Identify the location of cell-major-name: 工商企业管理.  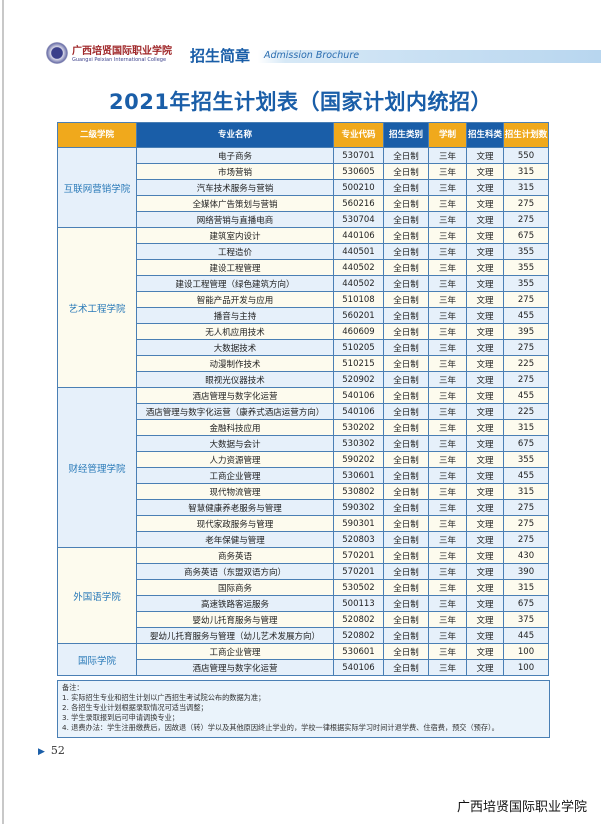
(235, 475).